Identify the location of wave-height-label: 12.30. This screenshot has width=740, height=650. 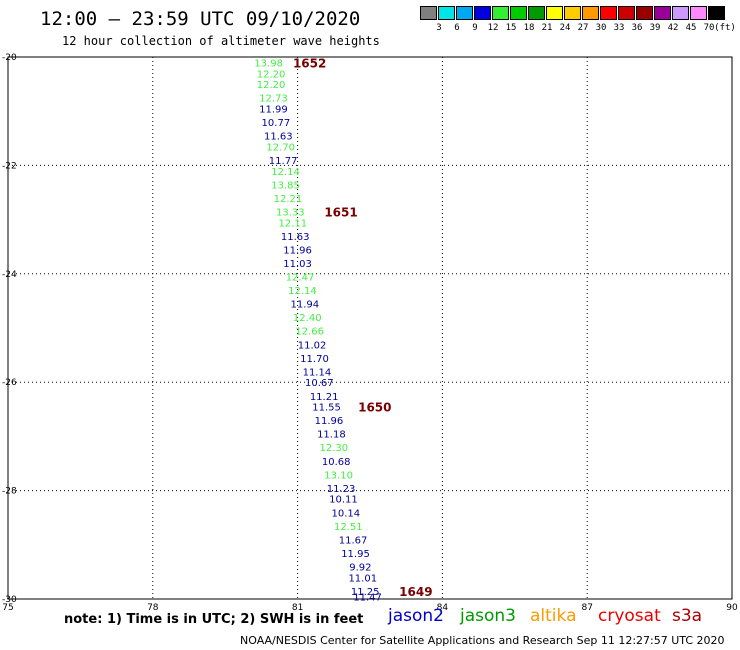
(333, 448).